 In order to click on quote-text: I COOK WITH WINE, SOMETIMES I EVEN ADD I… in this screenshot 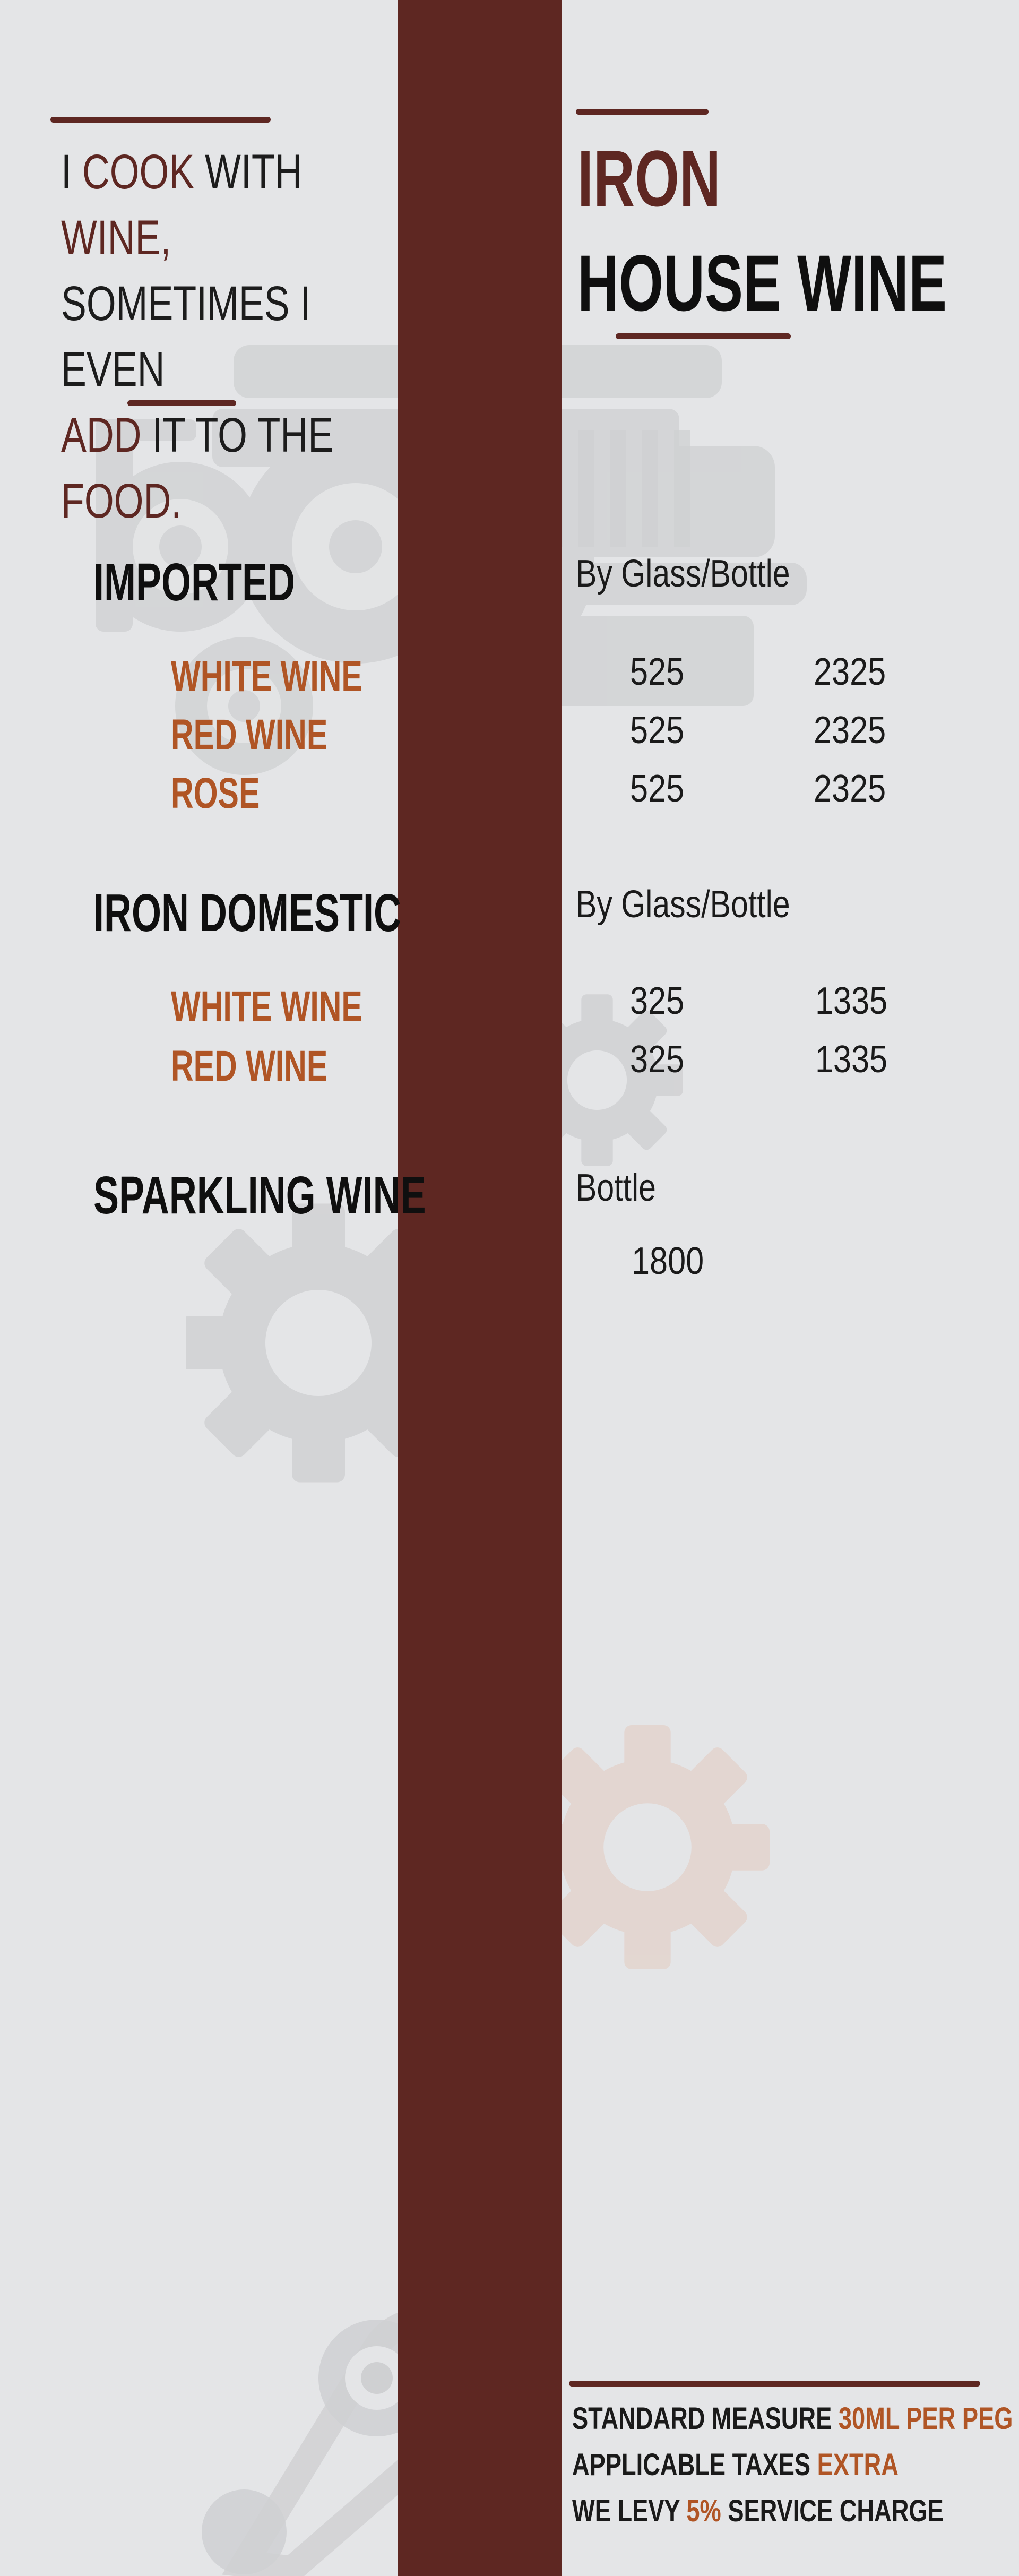, I will do `click(202, 336)`.